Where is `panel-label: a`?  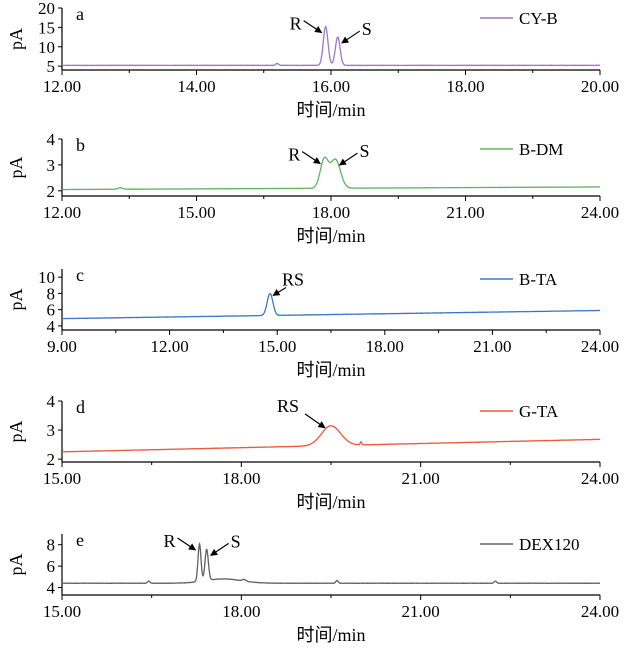
panel-label: a is located at coordinates (80, 14).